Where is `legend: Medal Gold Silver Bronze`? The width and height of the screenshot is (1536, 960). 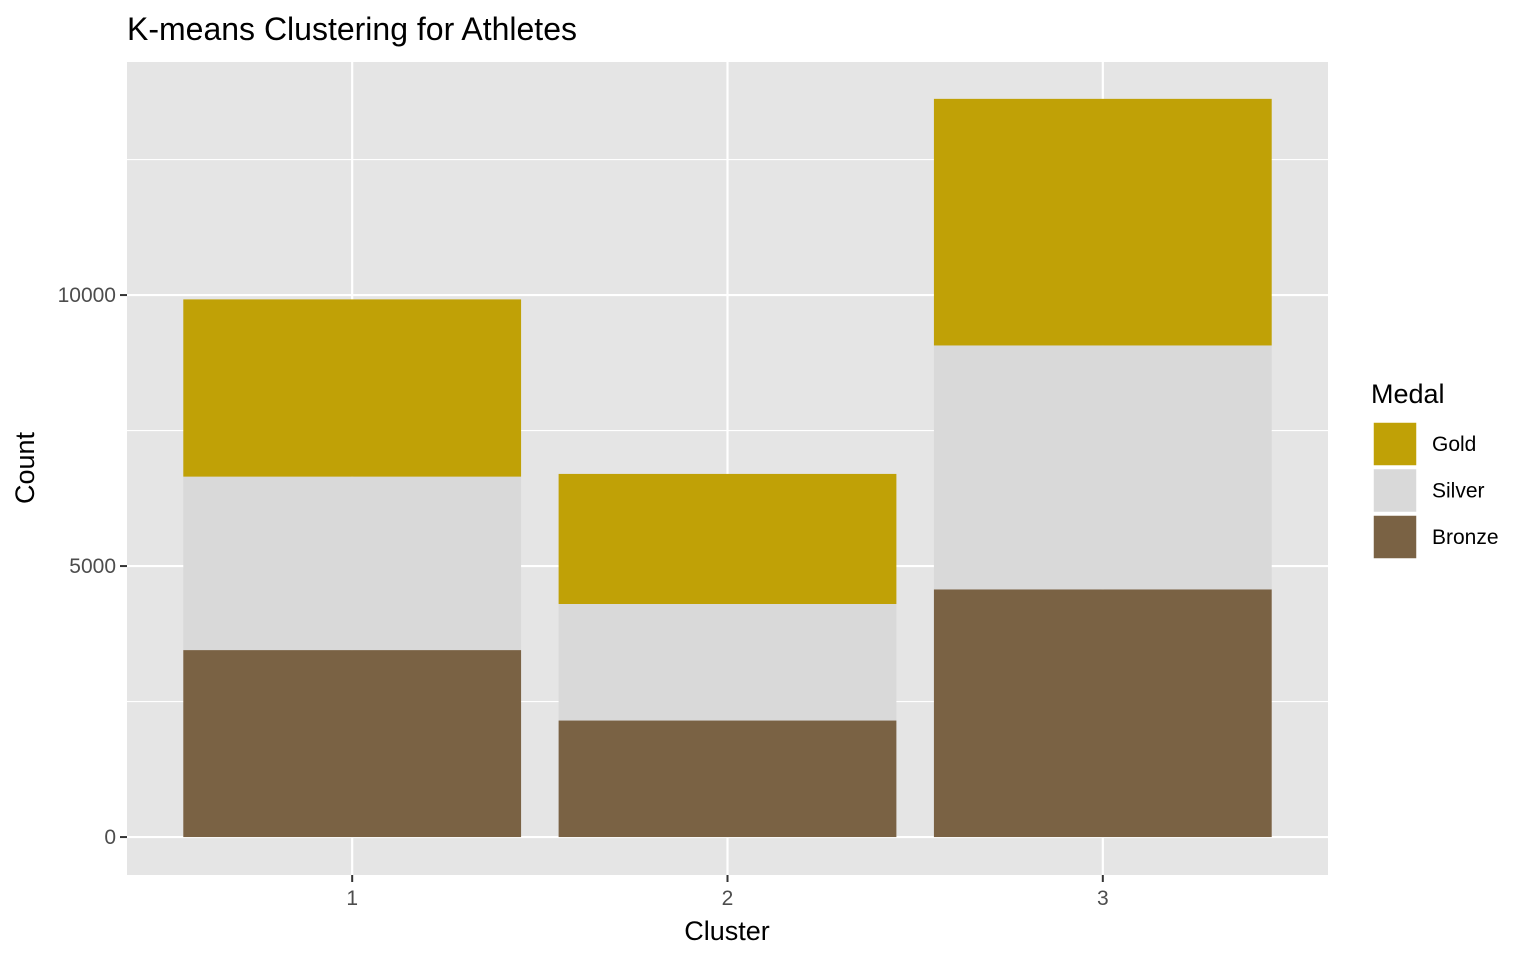
legend: Medal Gold Silver Bronze is located at coordinates (1435, 469).